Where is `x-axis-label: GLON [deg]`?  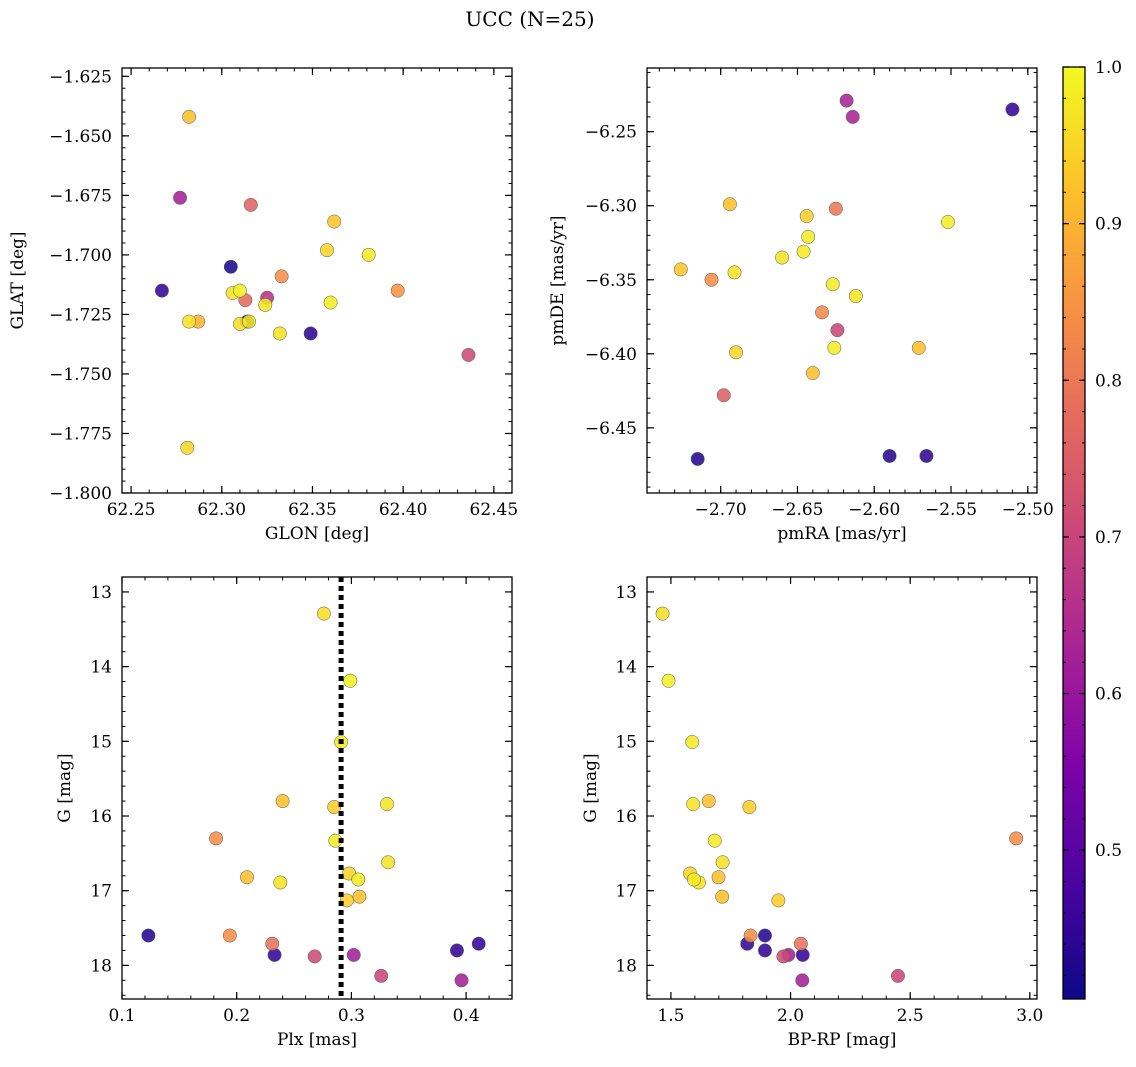 x-axis-label: GLON [deg] is located at coordinates (317, 534).